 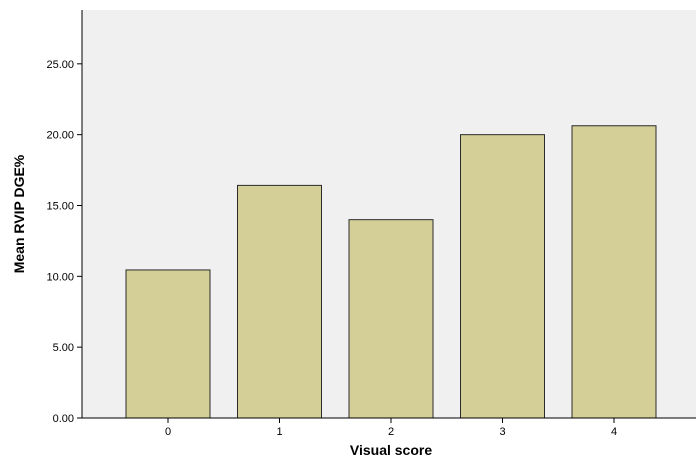 I want to click on x-tick-label: 2, so click(x=391, y=432).